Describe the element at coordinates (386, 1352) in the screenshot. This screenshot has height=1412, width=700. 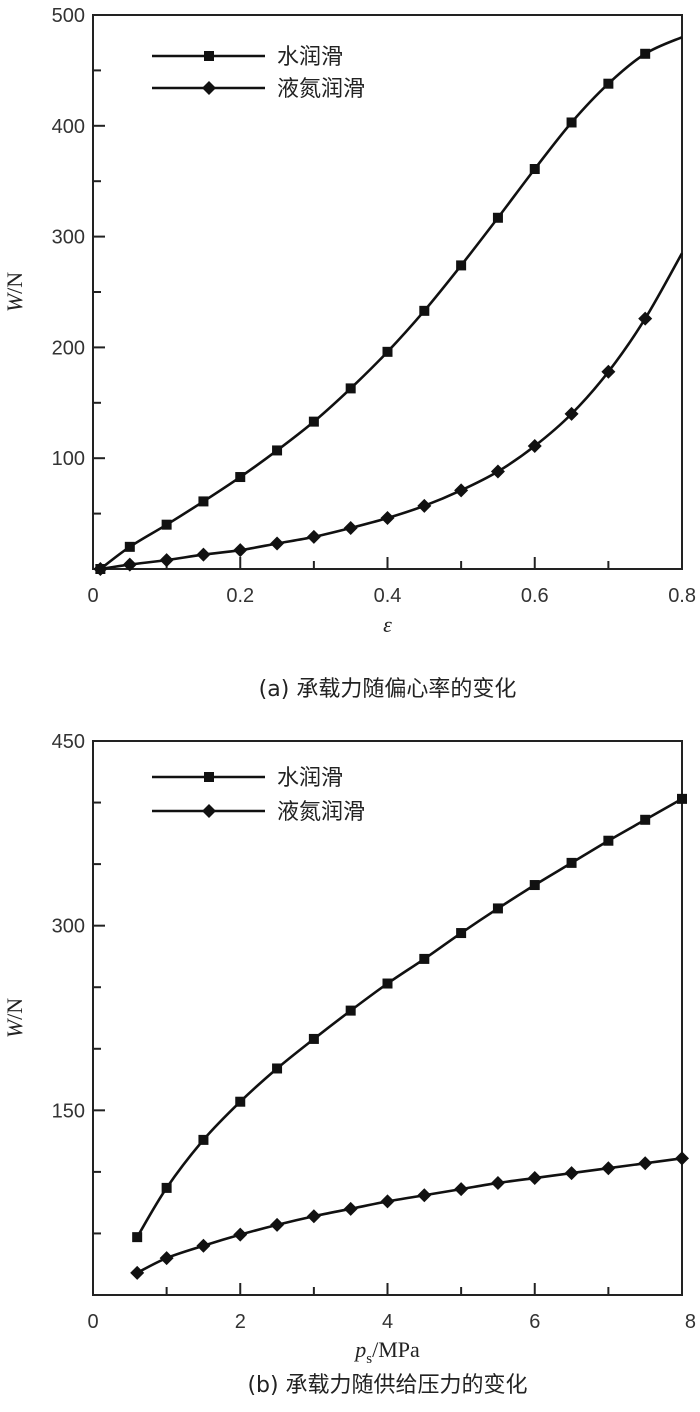
I see `x-axis-label: ps/MPa` at that location.